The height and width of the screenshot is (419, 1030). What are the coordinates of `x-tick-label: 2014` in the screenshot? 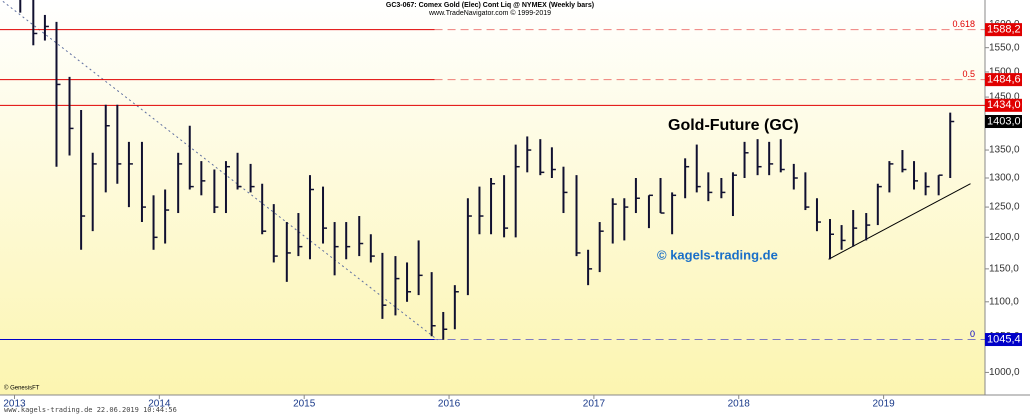 It's located at (159, 404).